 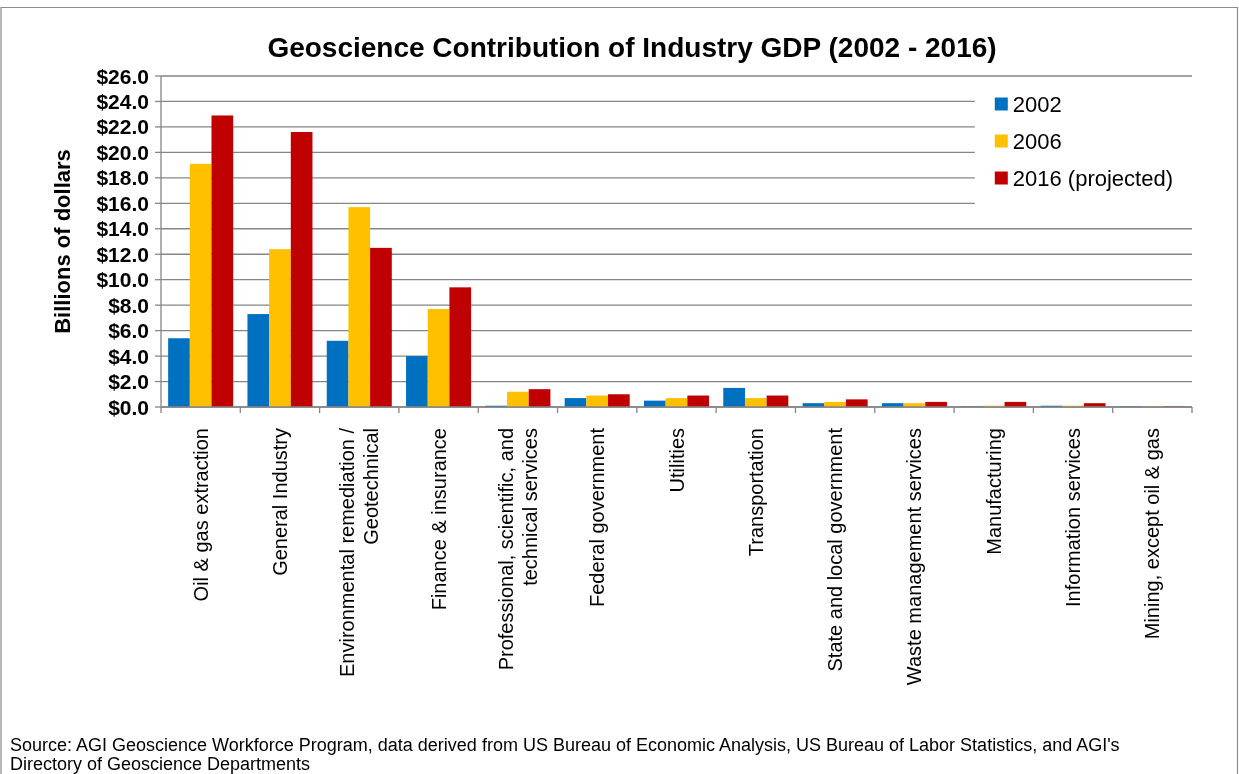 I want to click on x-tick-label: Oil & gas extraction, so click(x=200, y=515).